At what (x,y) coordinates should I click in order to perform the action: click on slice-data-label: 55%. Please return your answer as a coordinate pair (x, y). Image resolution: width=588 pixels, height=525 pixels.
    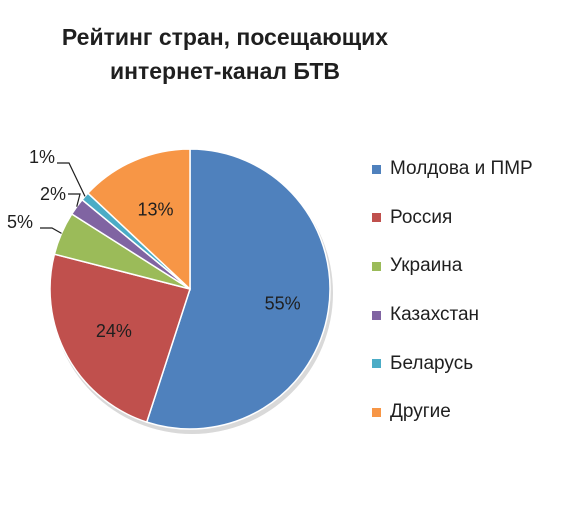
    Looking at the image, I should click on (283, 304).